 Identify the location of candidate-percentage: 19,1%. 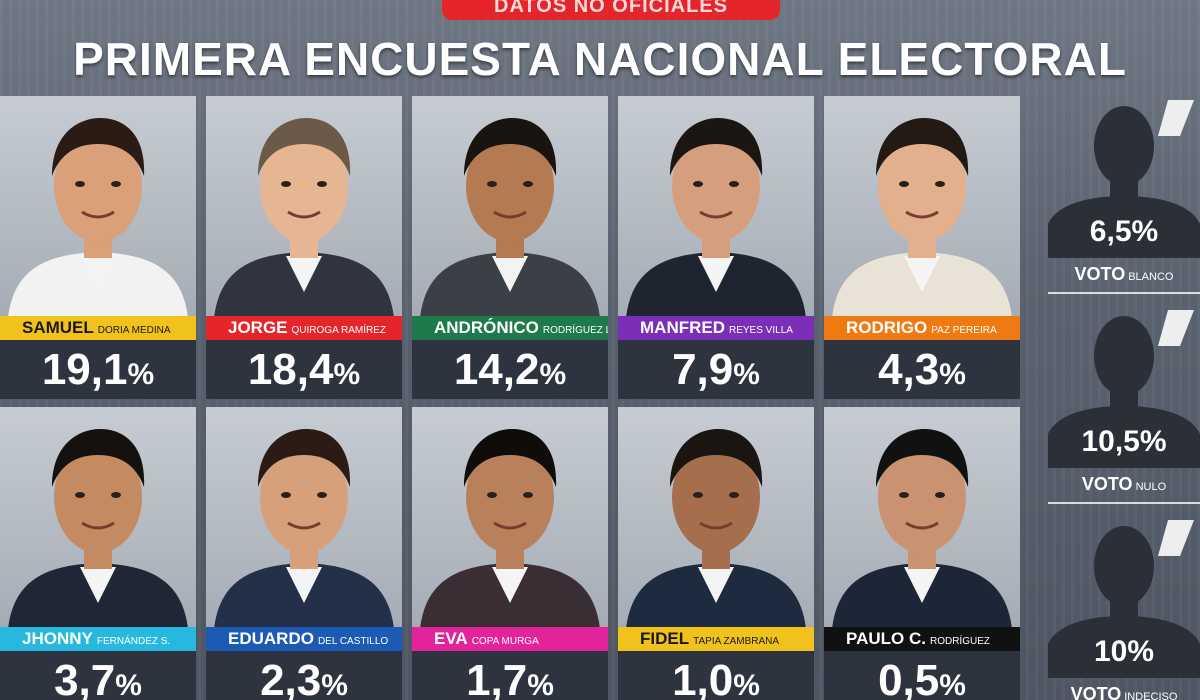
(98, 369).